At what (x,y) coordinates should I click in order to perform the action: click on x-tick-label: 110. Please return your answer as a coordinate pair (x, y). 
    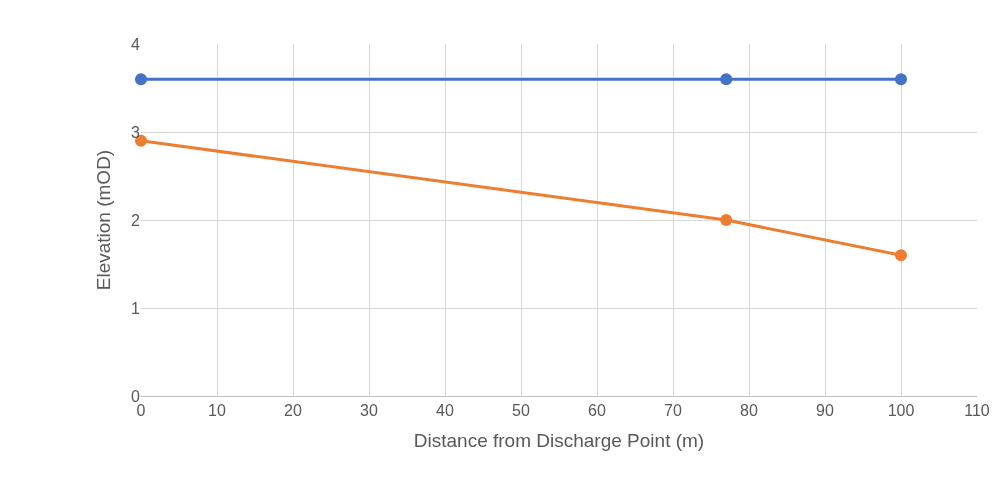
    Looking at the image, I should click on (977, 411).